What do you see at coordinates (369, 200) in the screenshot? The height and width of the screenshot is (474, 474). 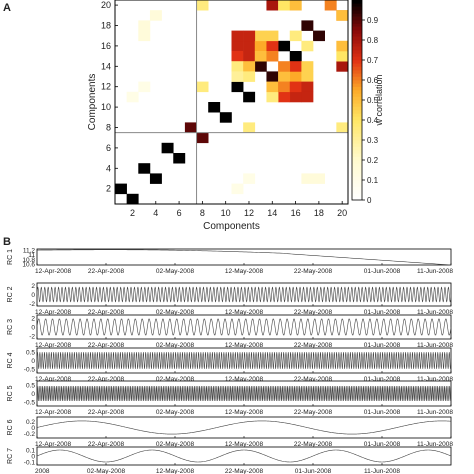 I see `colorbar-tick-label: 0` at bounding box center [369, 200].